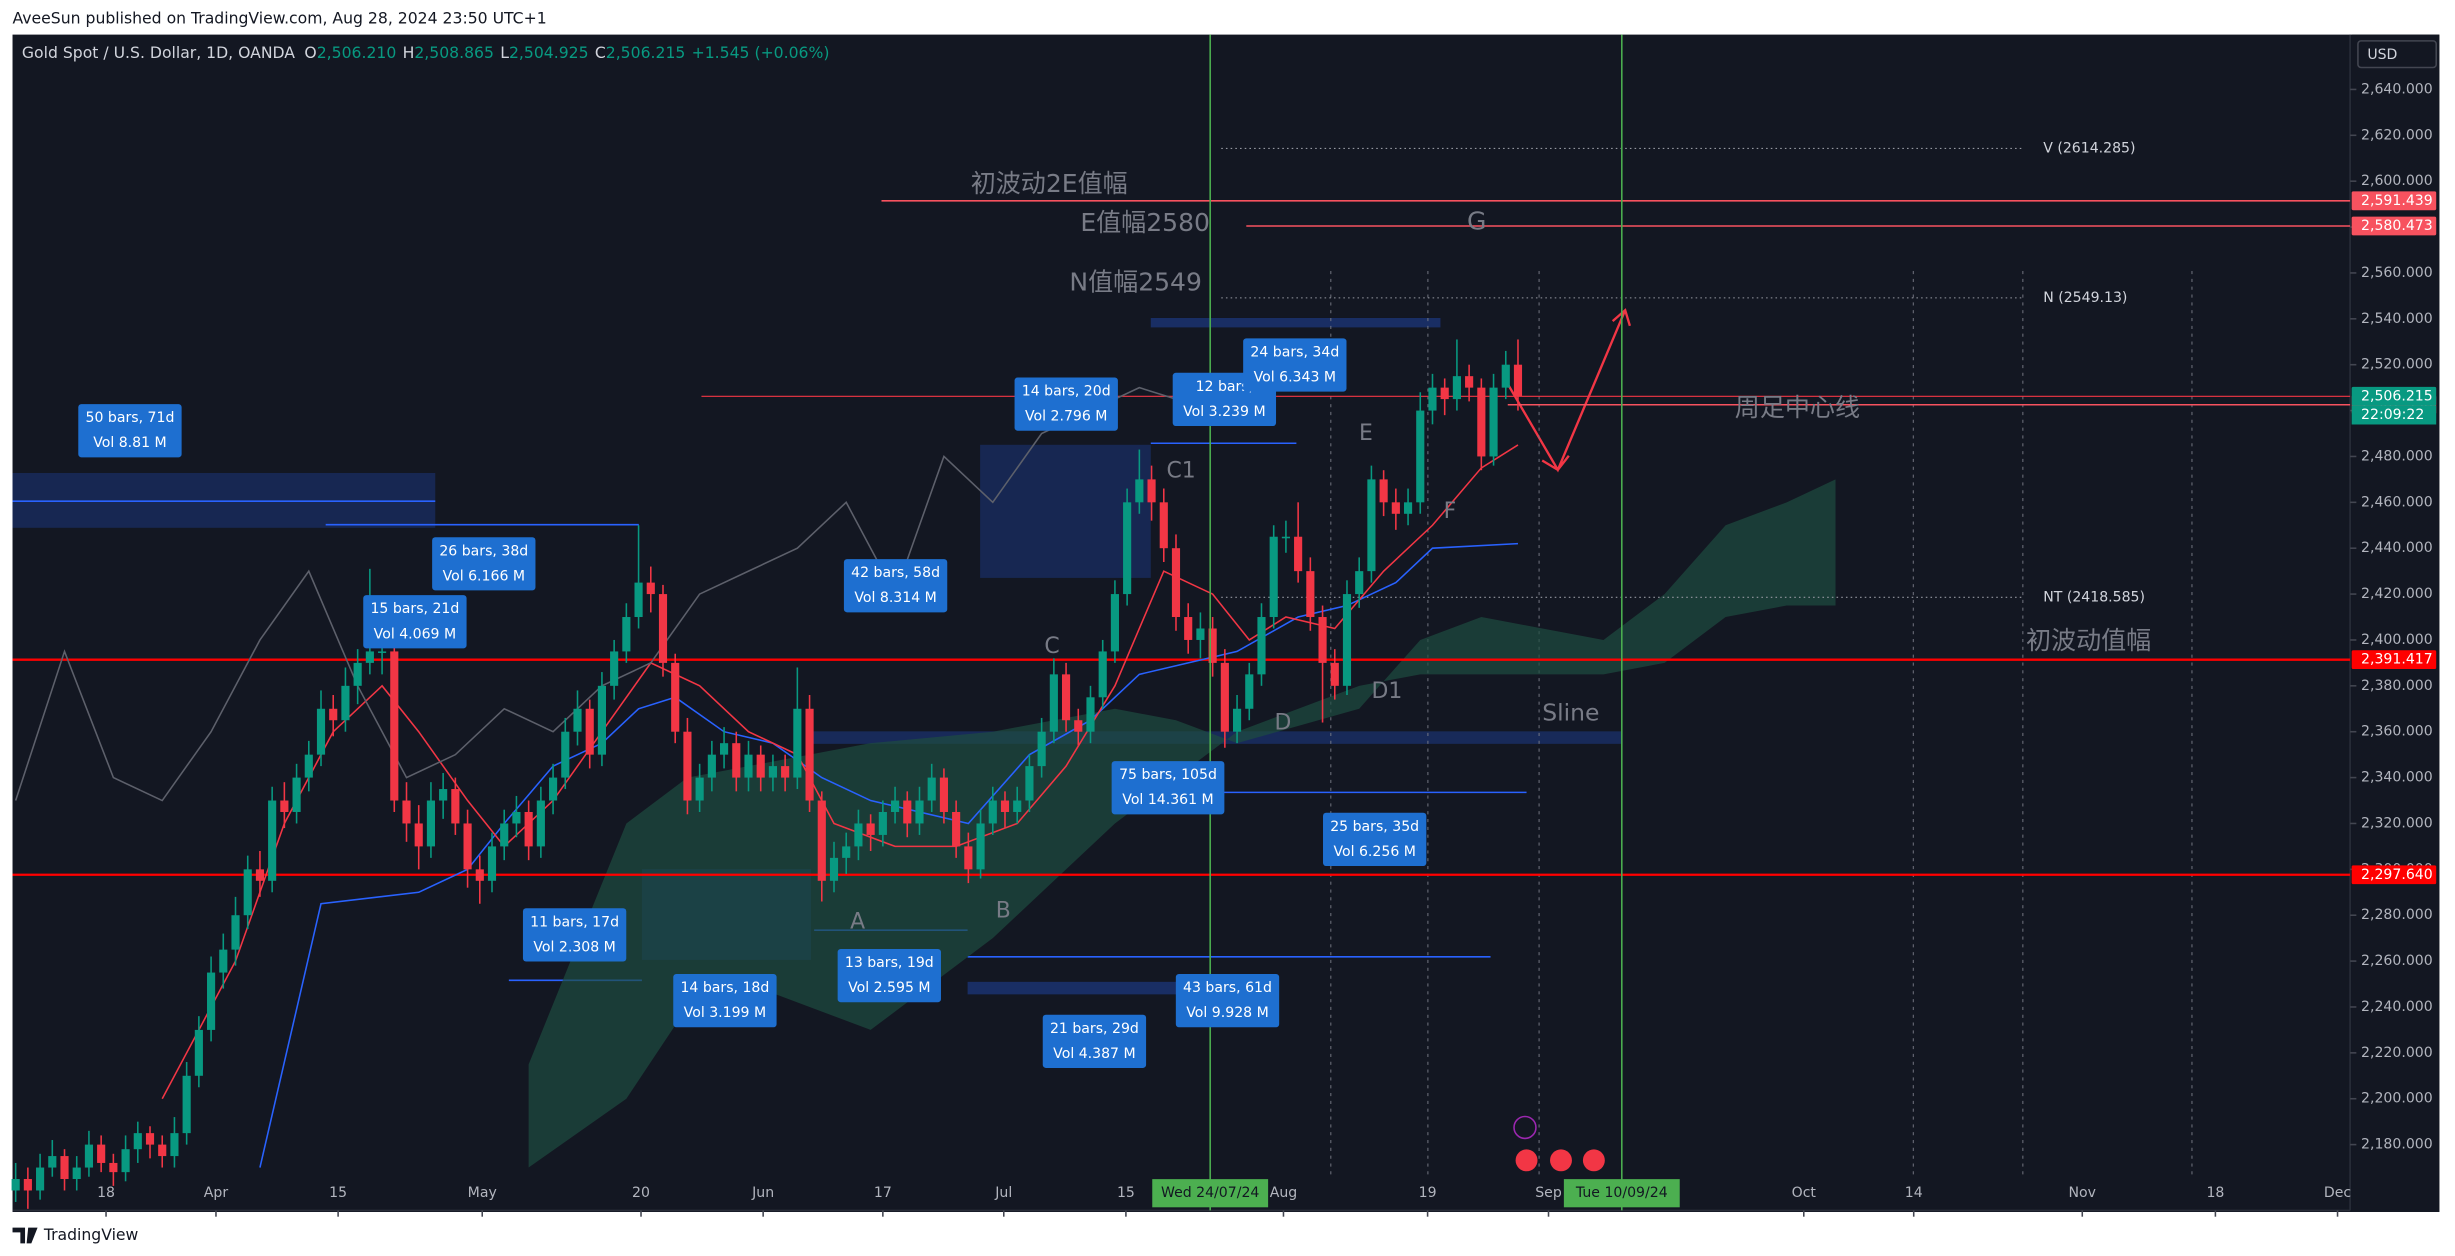  I want to click on y-tick-label: 2,220.000, so click(2397, 1053).